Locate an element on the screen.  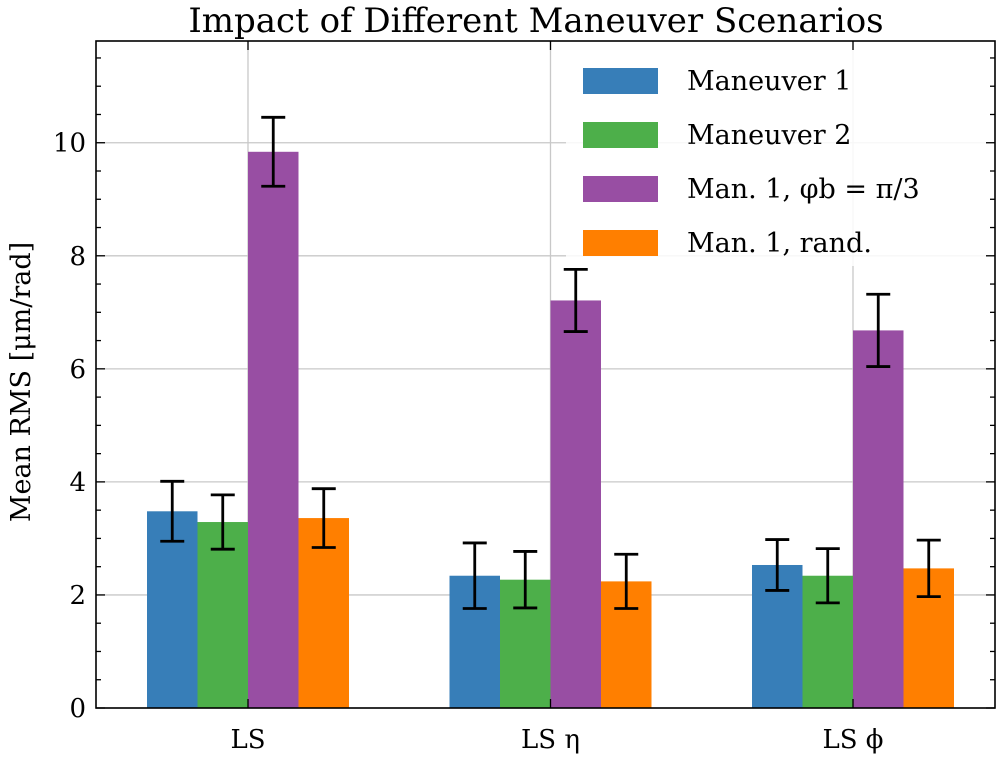
legend-label: Man. 1, rand. is located at coordinates (779, 243).